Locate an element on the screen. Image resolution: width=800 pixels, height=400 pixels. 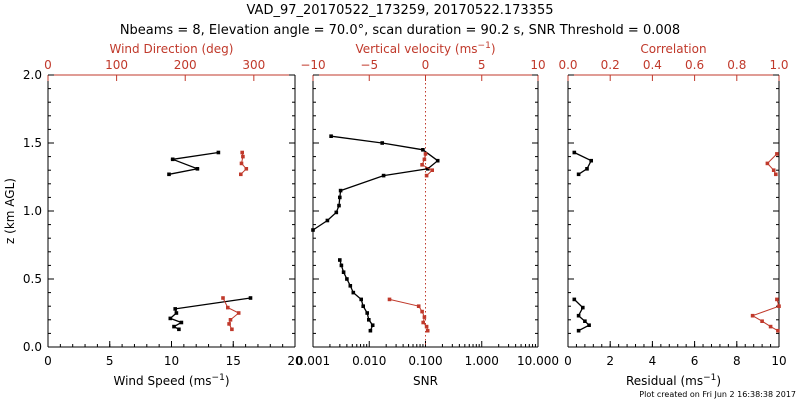
panel-snr-bottom-tick-label: 1.000 is located at coordinates (482, 361).